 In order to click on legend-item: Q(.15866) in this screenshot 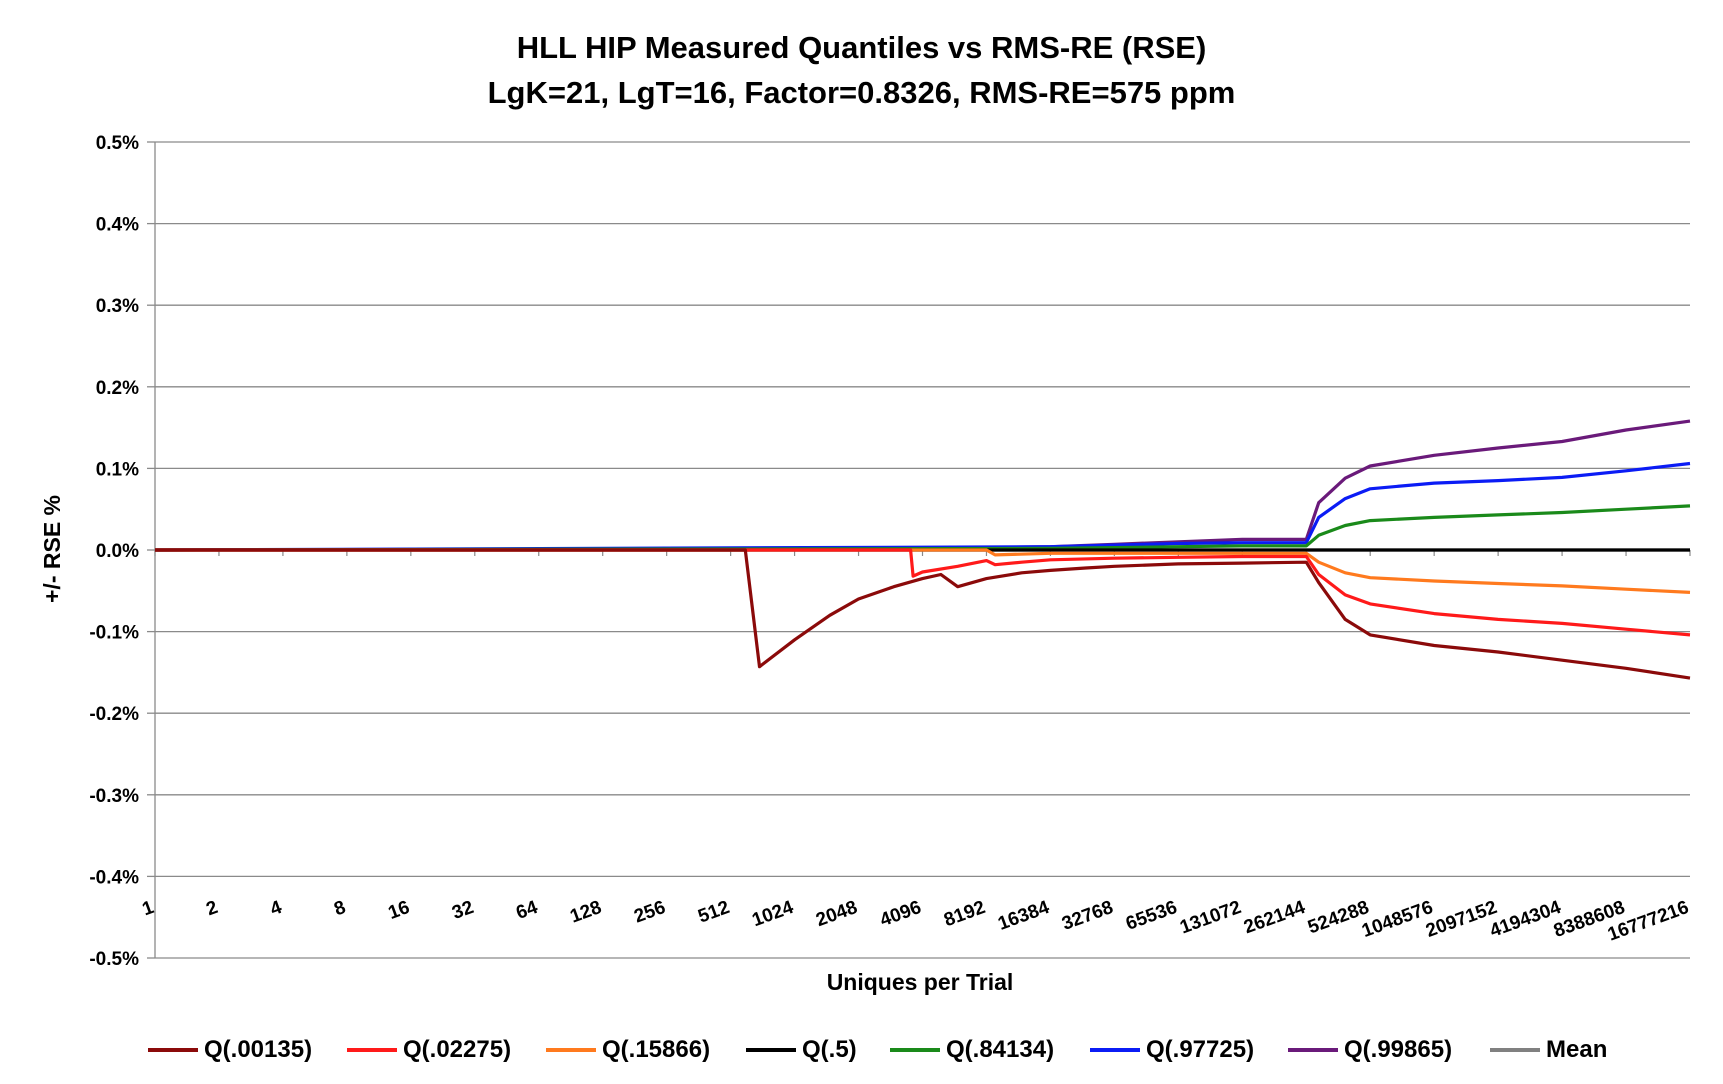, I will do `click(628, 1050)`.